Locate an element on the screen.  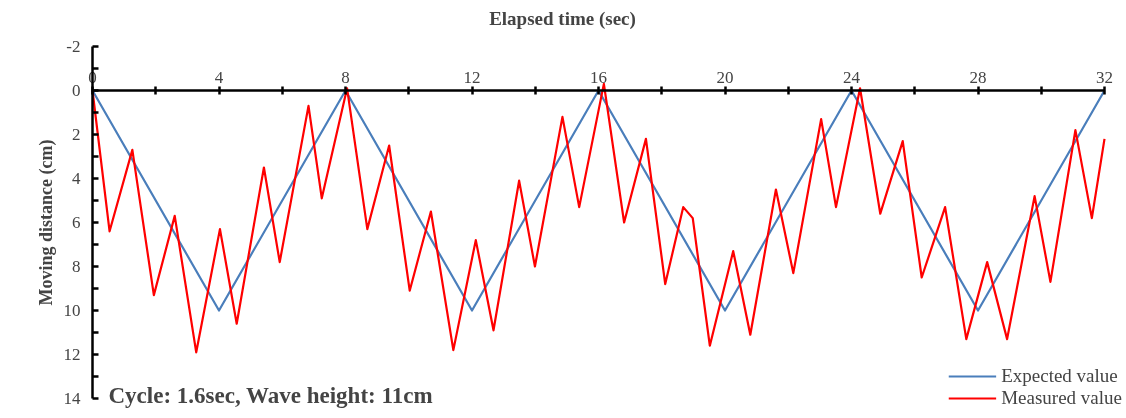
y-tick-label: -2 is located at coordinates (73, 46).